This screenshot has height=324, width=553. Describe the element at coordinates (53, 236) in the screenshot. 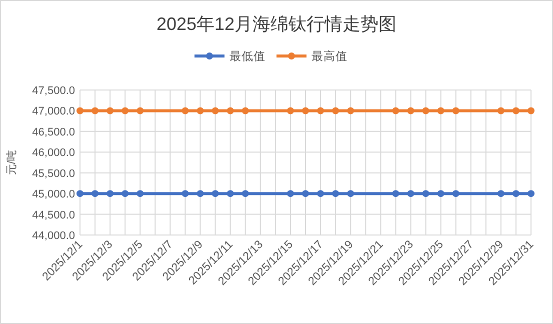

I see `y-tick-label: 44,000.0` at that location.